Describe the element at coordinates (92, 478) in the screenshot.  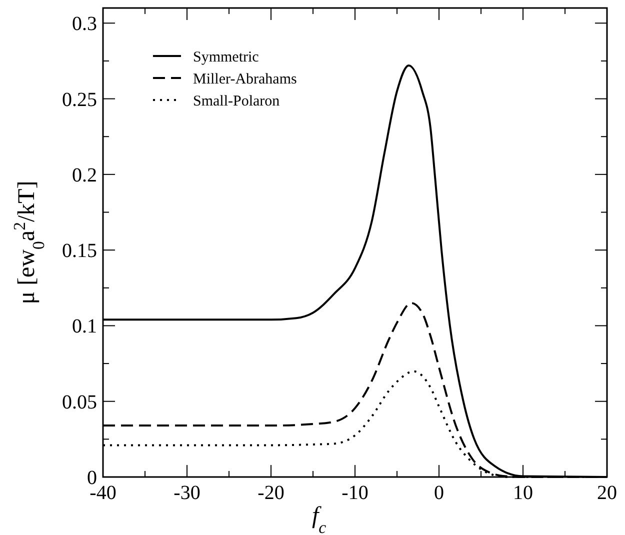
I see `y-tick-label: 0` at that location.